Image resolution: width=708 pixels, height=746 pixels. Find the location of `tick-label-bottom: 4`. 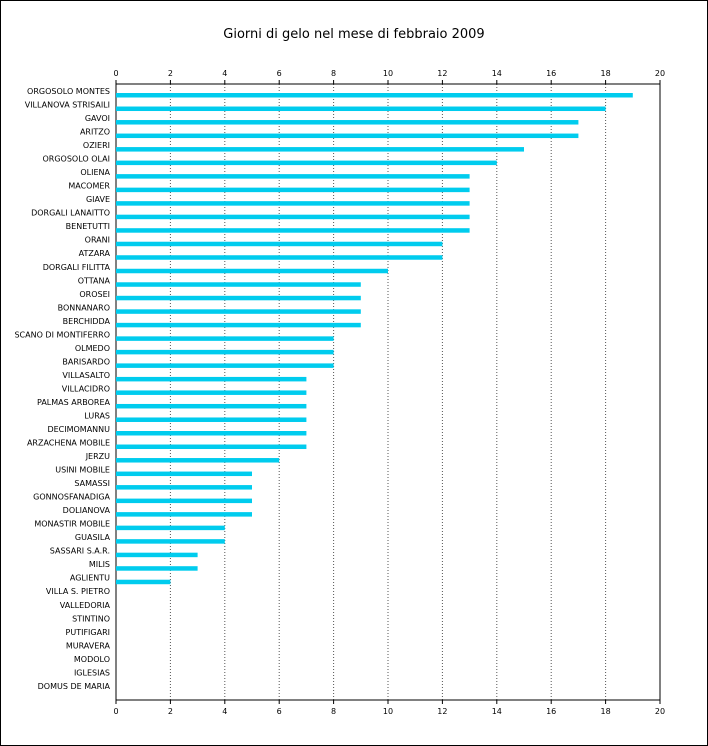

tick-label-bottom: 4 is located at coordinates (224, 711).